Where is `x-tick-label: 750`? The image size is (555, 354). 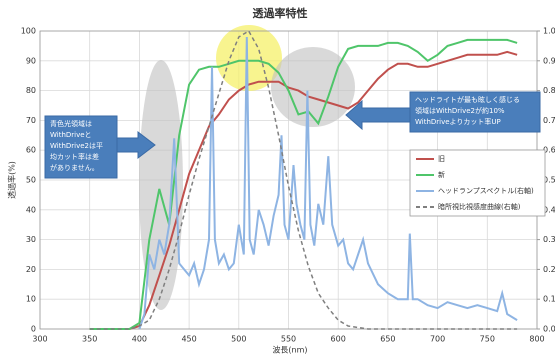
x-tick-label: 750 is located at coordinates (487, 339).